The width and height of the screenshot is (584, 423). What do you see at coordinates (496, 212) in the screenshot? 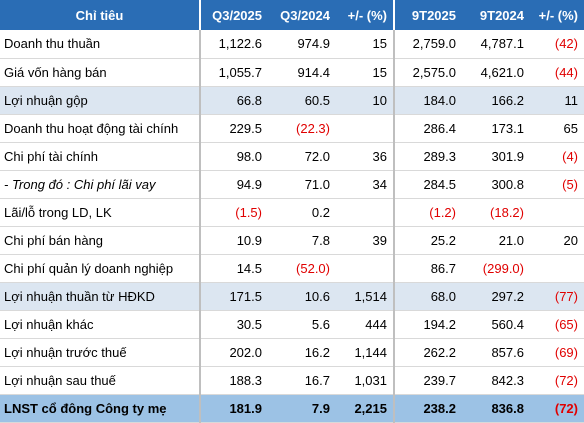
I see `cell: (18.2)` at bounding box center [496, 212].